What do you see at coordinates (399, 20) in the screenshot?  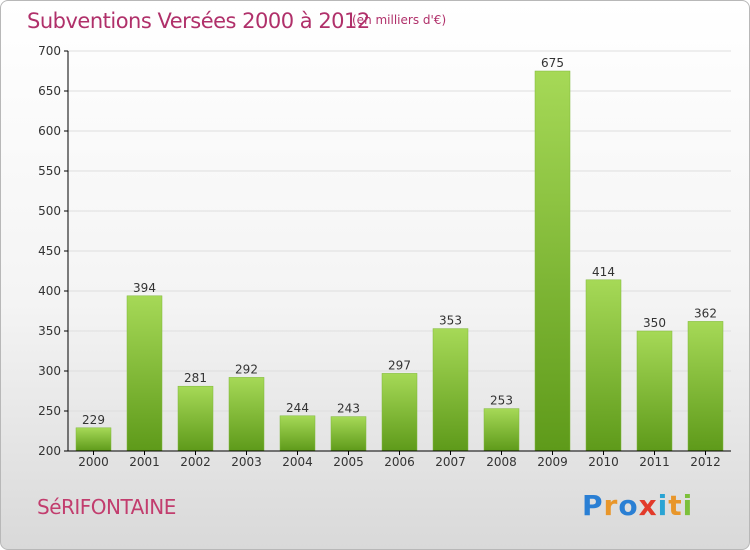 I see `chart-subtitle: (en milliers d'€)` at bounding box center [399, 20].